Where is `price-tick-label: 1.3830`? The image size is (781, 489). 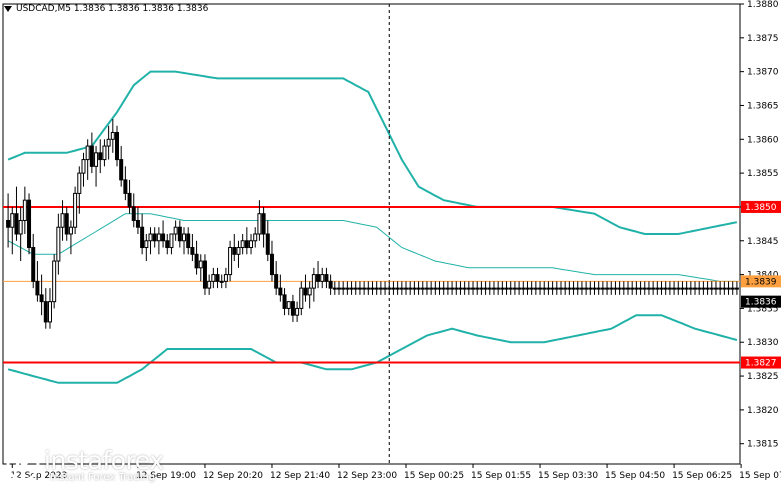 price-tick-label: 1.3830 is located at coordinates (763, 343).